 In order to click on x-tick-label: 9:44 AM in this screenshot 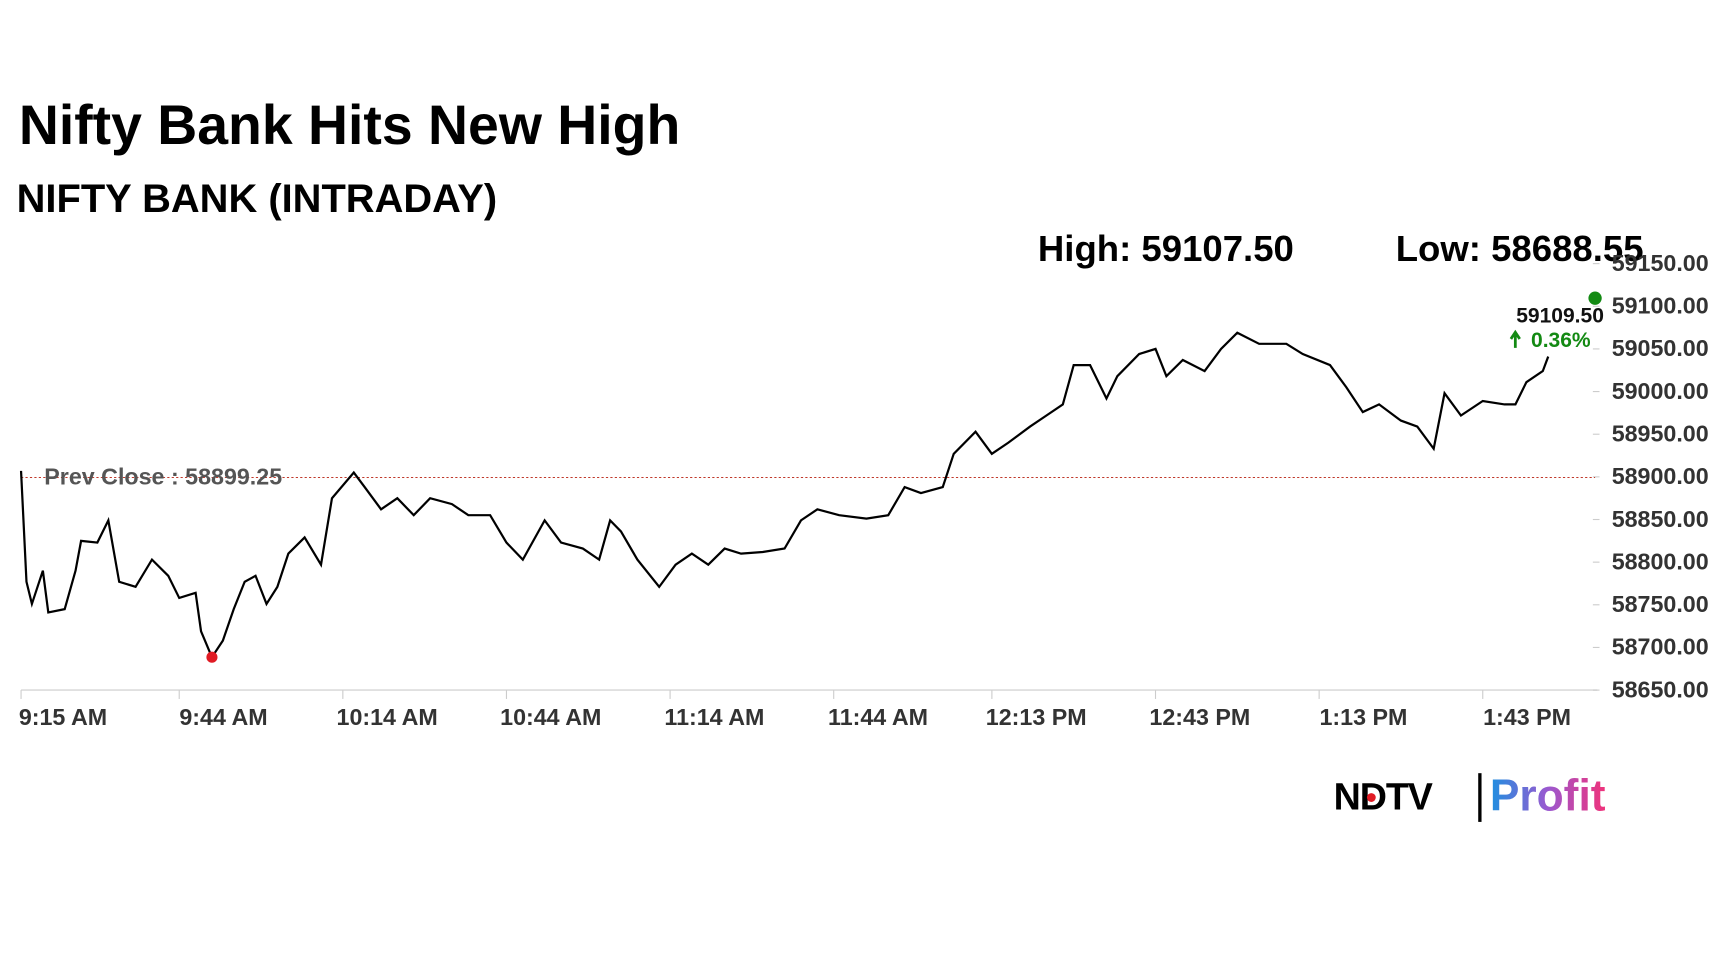, I will do `click(223, 717)`.